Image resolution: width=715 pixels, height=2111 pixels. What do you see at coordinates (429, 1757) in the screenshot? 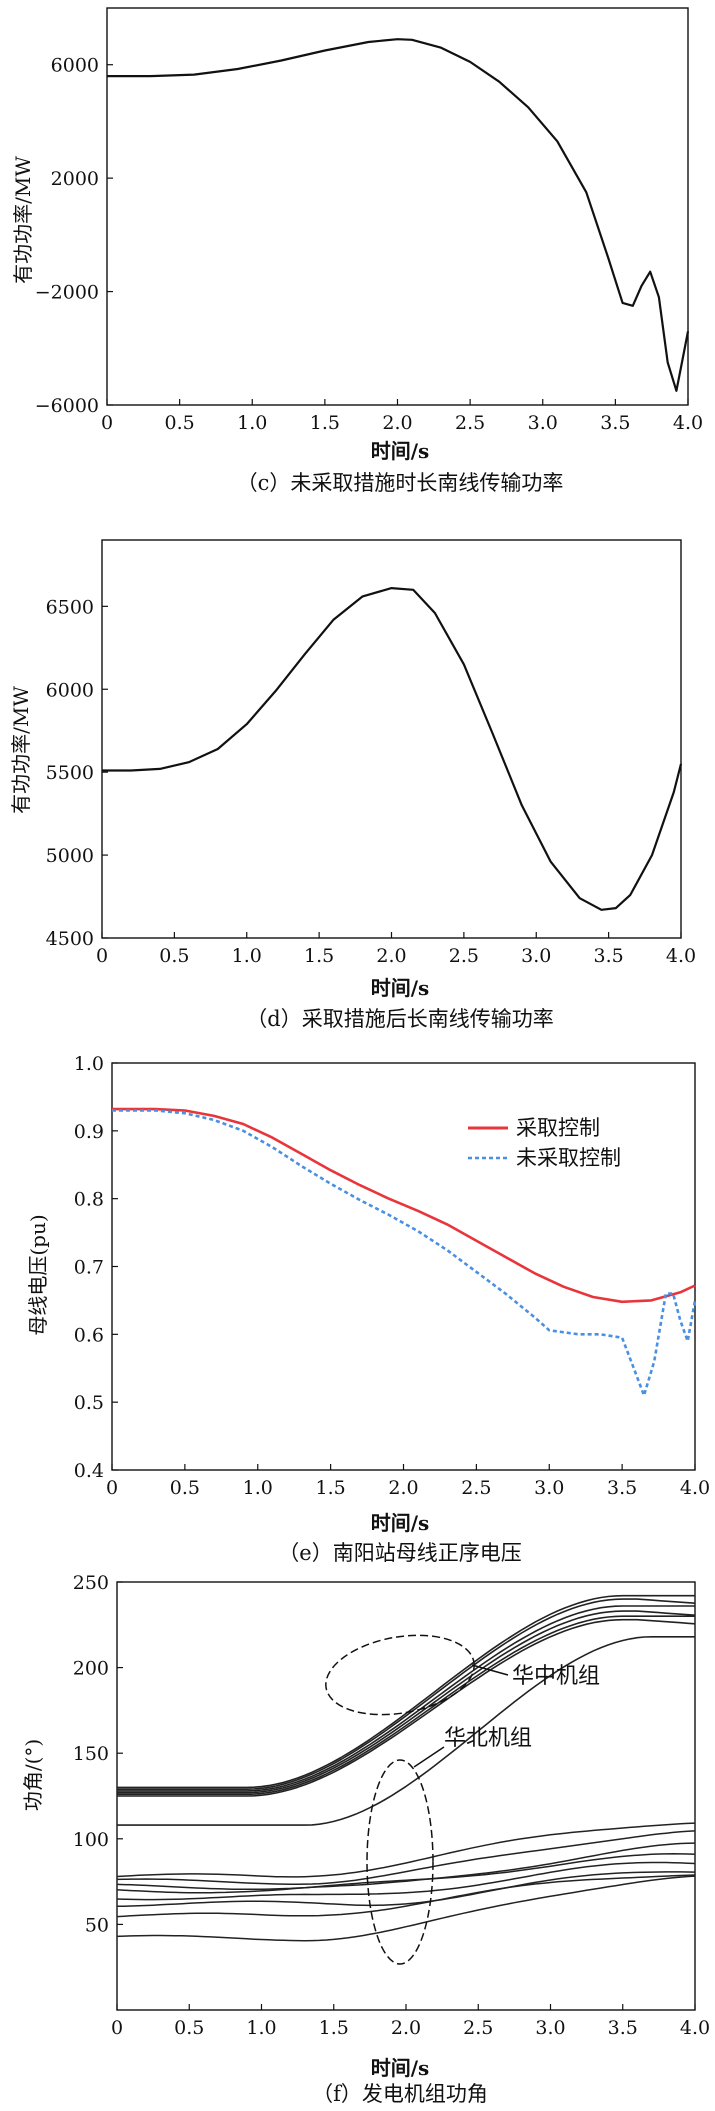
I see `north-group-leader` at bounding box center [429, 1757].